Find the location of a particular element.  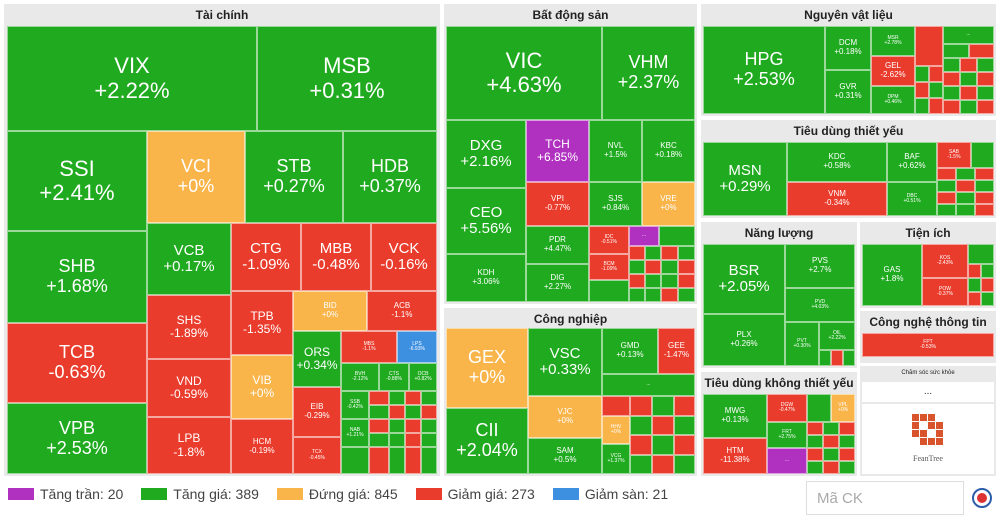

stock-tile: SSB -0.42% is located at coordinates (355, 405).